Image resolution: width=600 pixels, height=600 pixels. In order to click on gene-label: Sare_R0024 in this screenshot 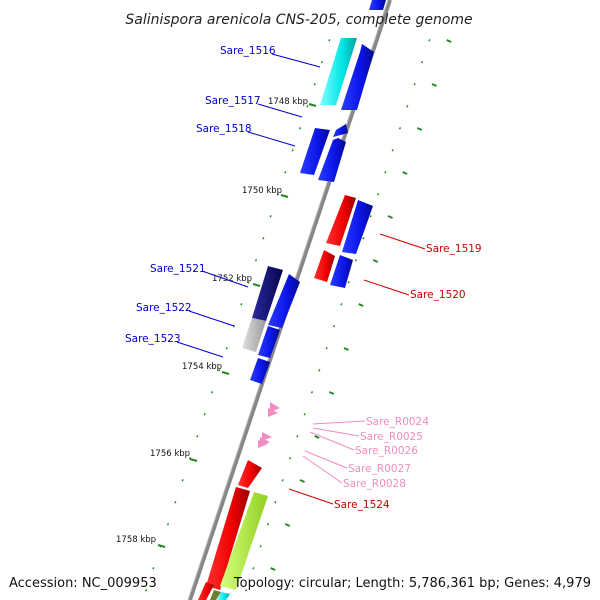, I will do `click(397, 422)`.